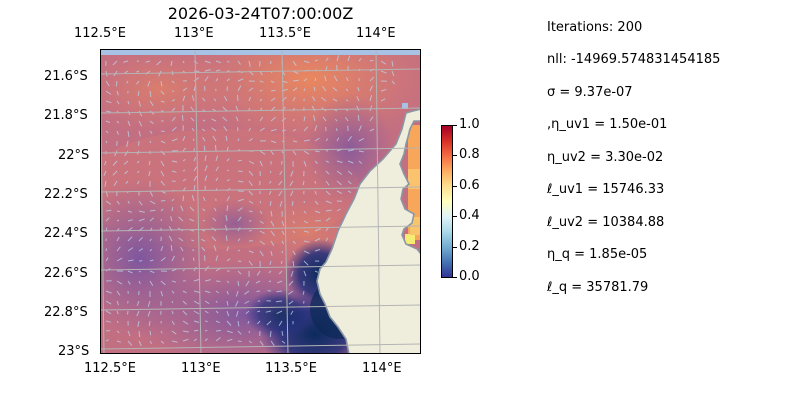 This screenshot has width=800, height=400. Describe the element at coordinates (469, 276) in the screenshot. I see `colorbar-label: 0.0` at that location.